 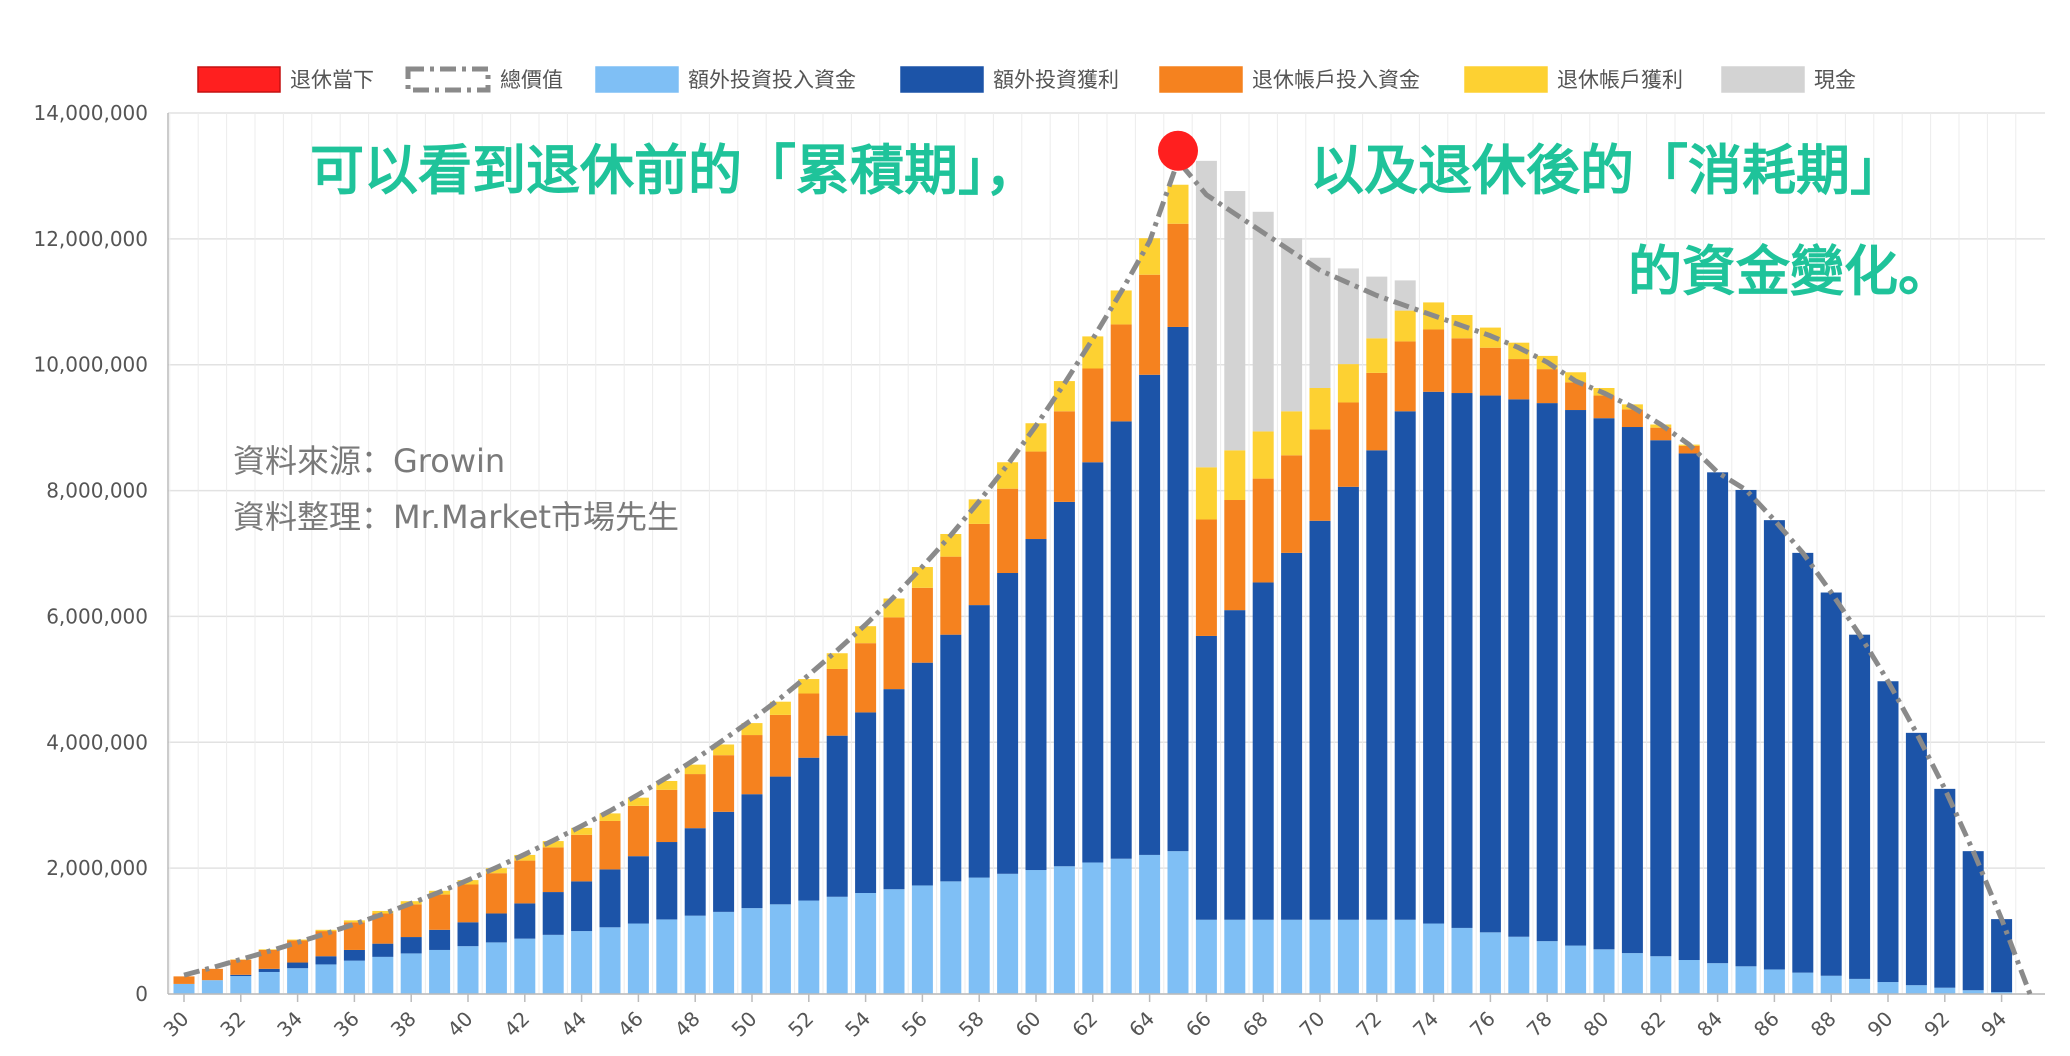 I want to click on x-tick-label: 94, so click(x=1993, y=1024).